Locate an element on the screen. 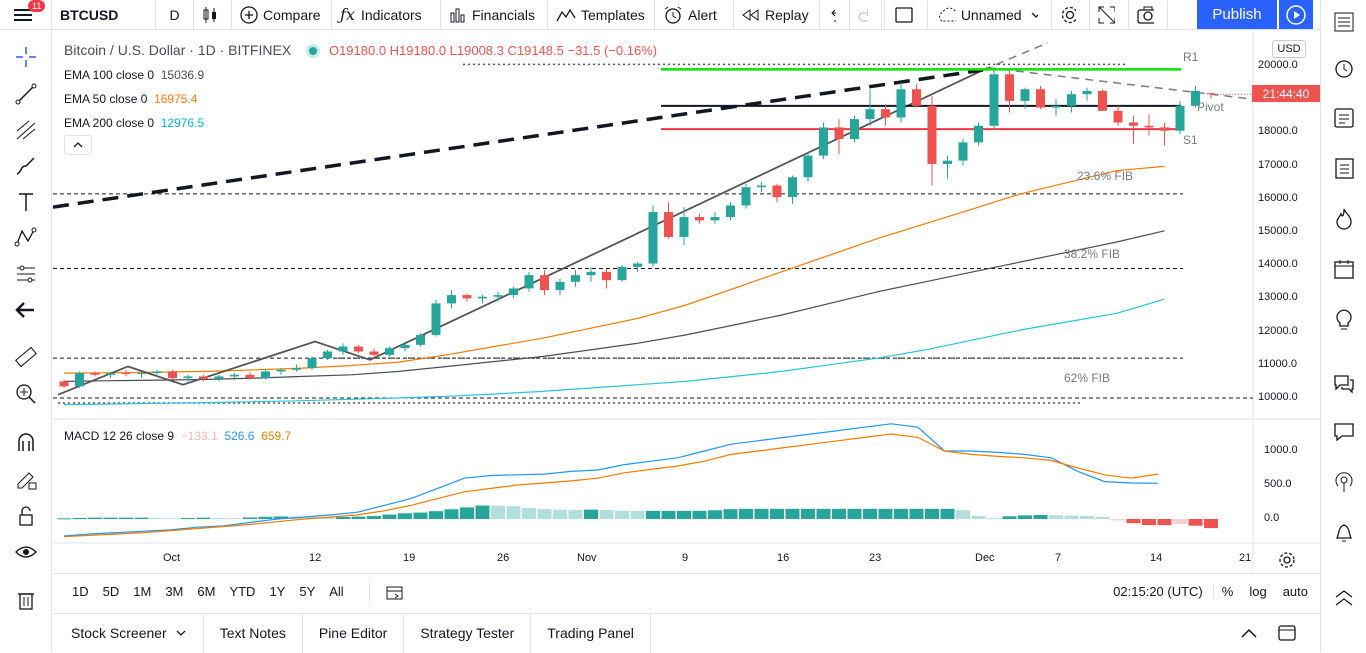 The width and height of the screenshot is (1366, 653). trendline-icon is located at coordinates (26, 94).